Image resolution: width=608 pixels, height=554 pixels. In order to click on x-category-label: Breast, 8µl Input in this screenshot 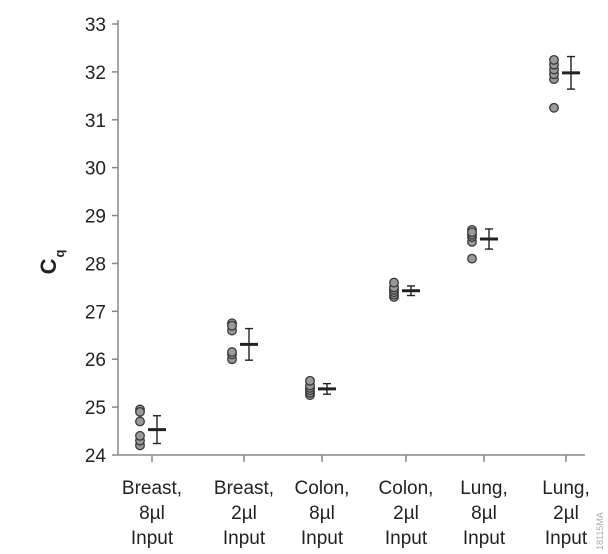, I will do `click(152, 513)`.